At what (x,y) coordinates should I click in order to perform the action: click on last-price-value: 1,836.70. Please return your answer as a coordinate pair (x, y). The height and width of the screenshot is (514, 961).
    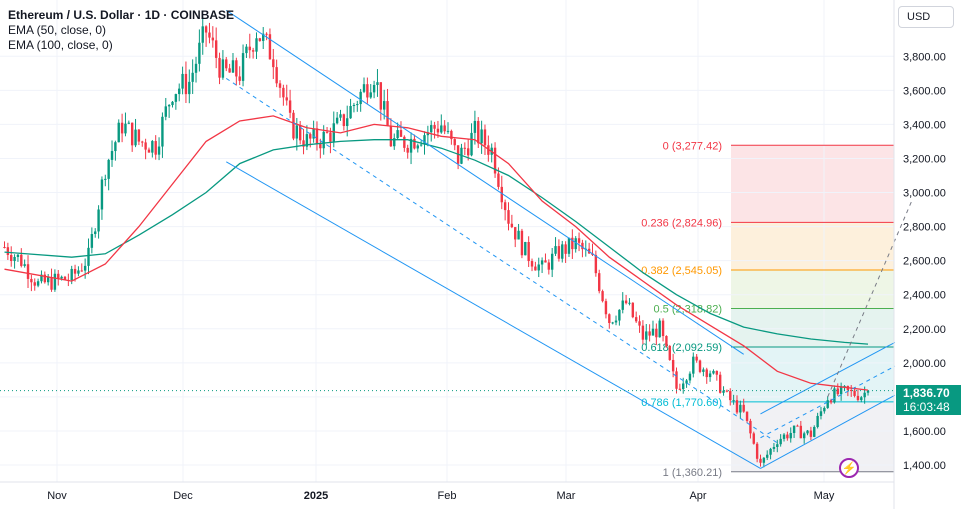
    Looking at the image, I should click on (926, 393).